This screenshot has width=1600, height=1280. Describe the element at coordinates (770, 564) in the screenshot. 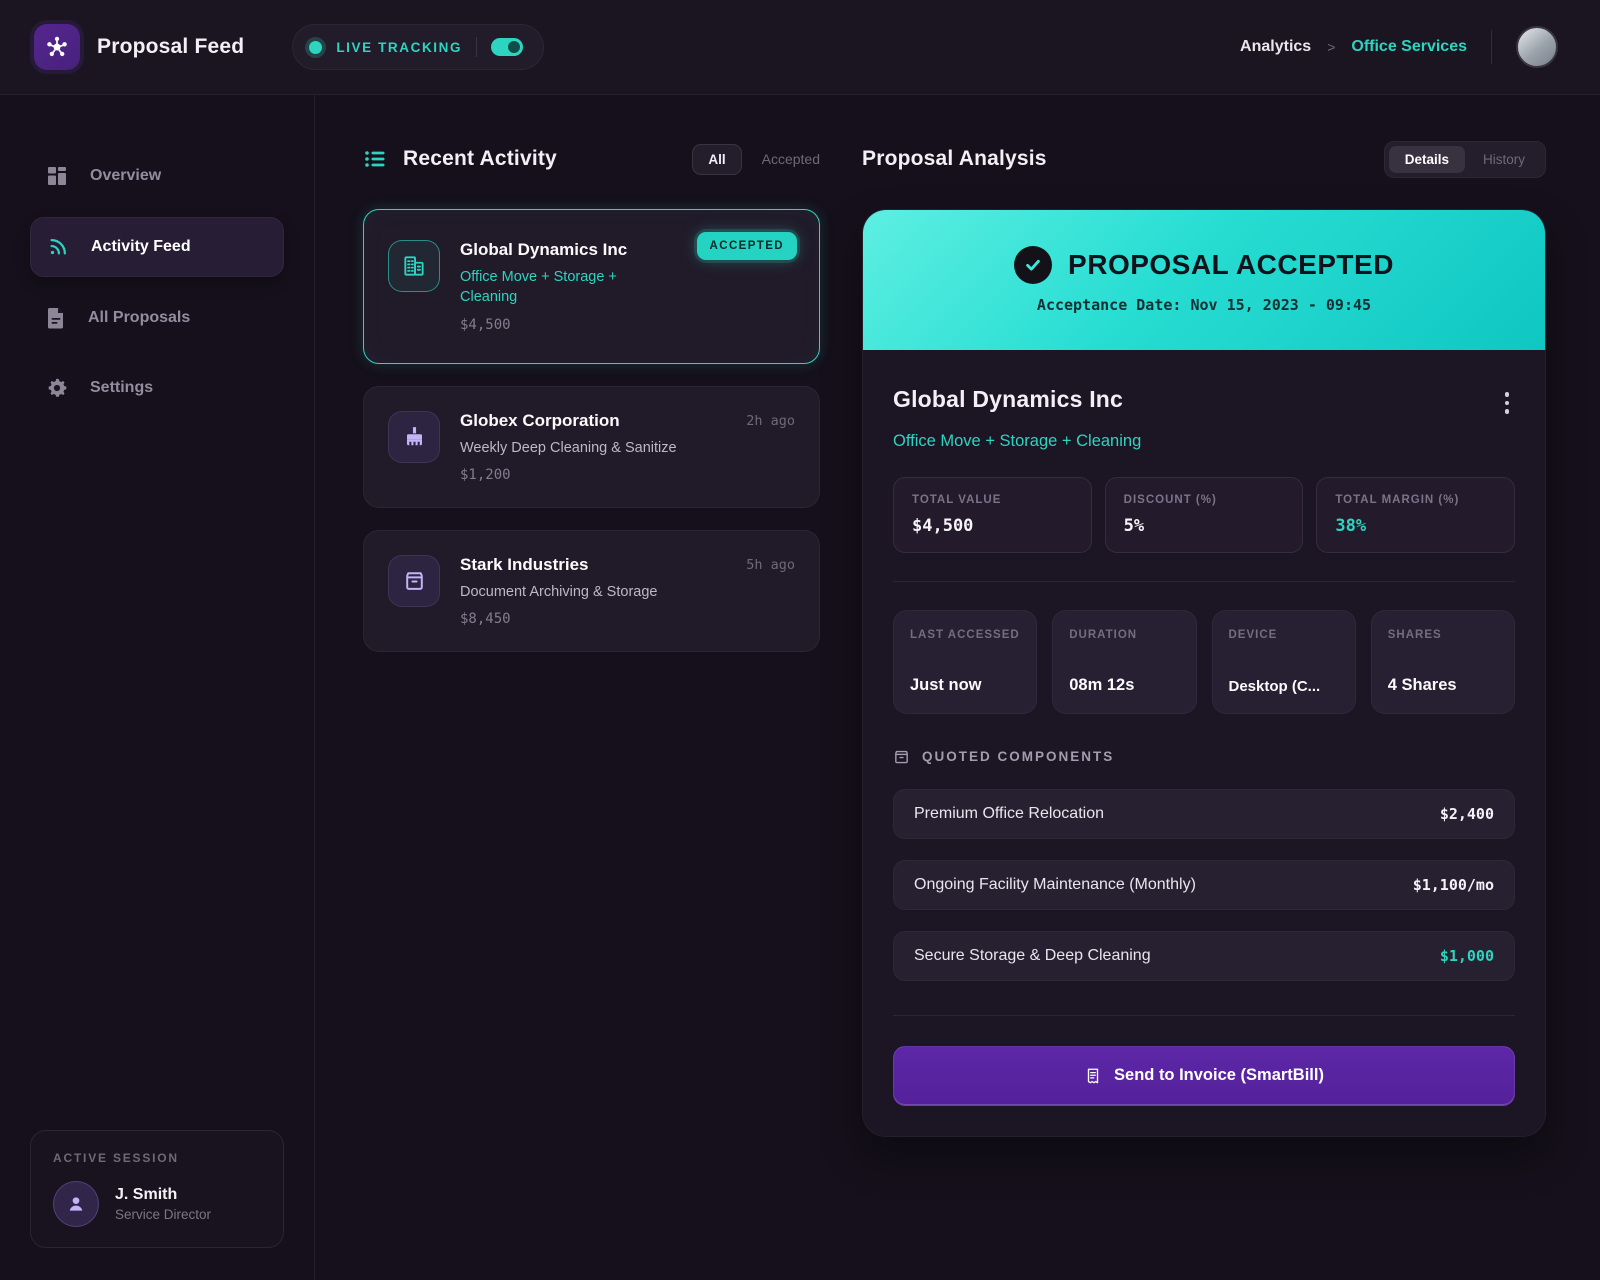

I see `activity-timestamp: 5h ago` at that location.